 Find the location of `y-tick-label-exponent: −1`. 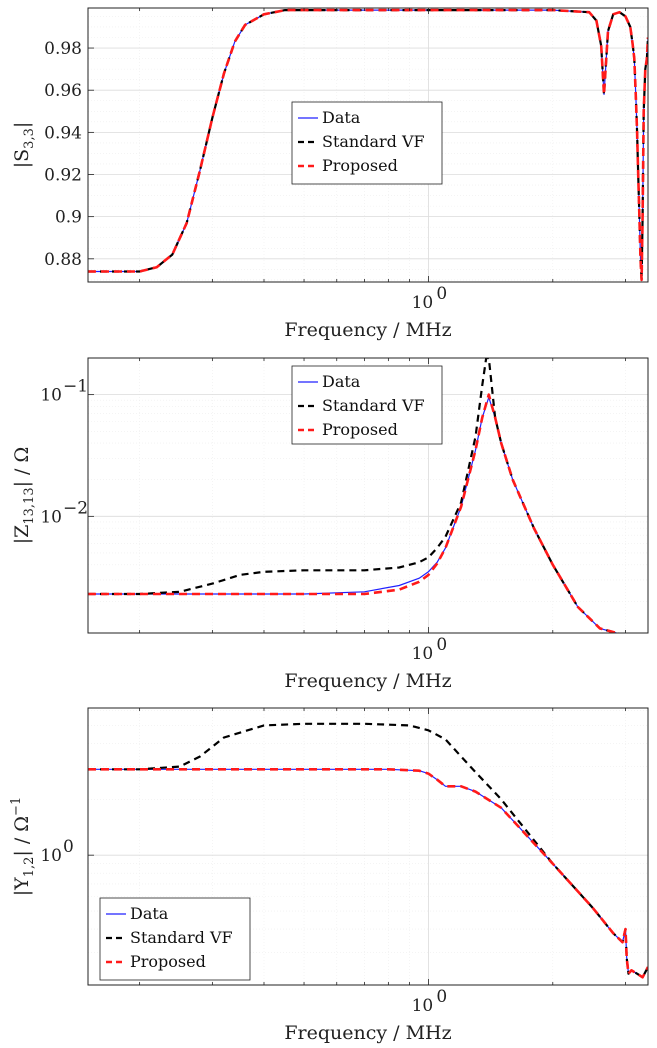

y-tick-label-exponent: −1 is located at coordinates (75, 387).